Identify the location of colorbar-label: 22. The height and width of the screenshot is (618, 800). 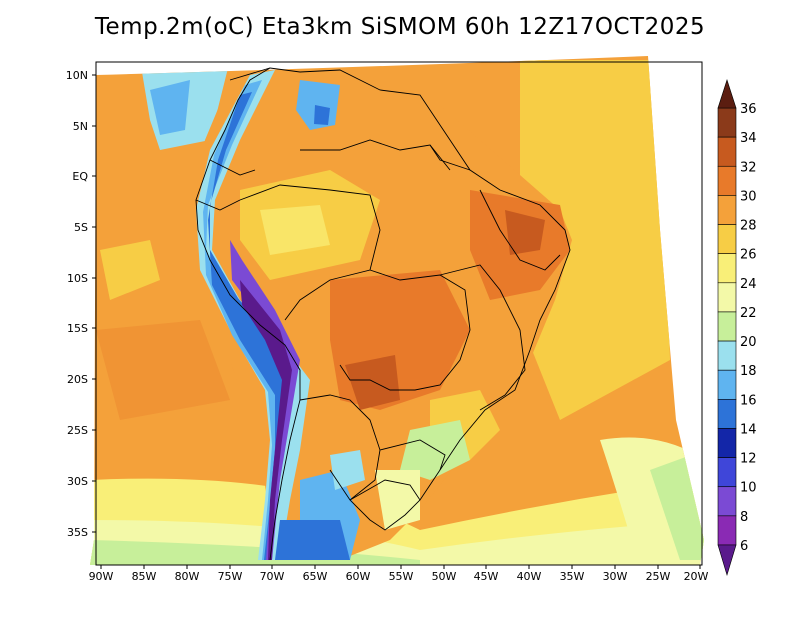
(748, 313).